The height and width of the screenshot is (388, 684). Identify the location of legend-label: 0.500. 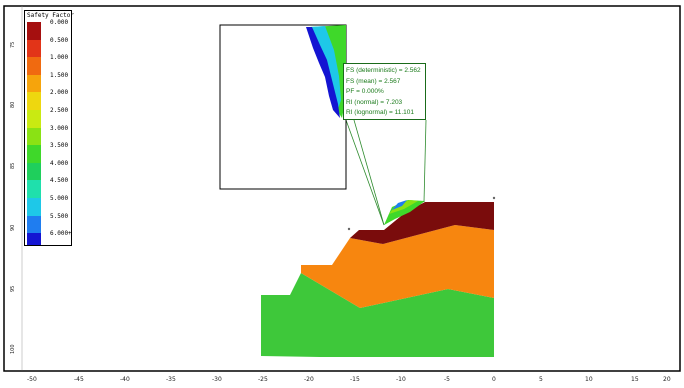
(59, 40).